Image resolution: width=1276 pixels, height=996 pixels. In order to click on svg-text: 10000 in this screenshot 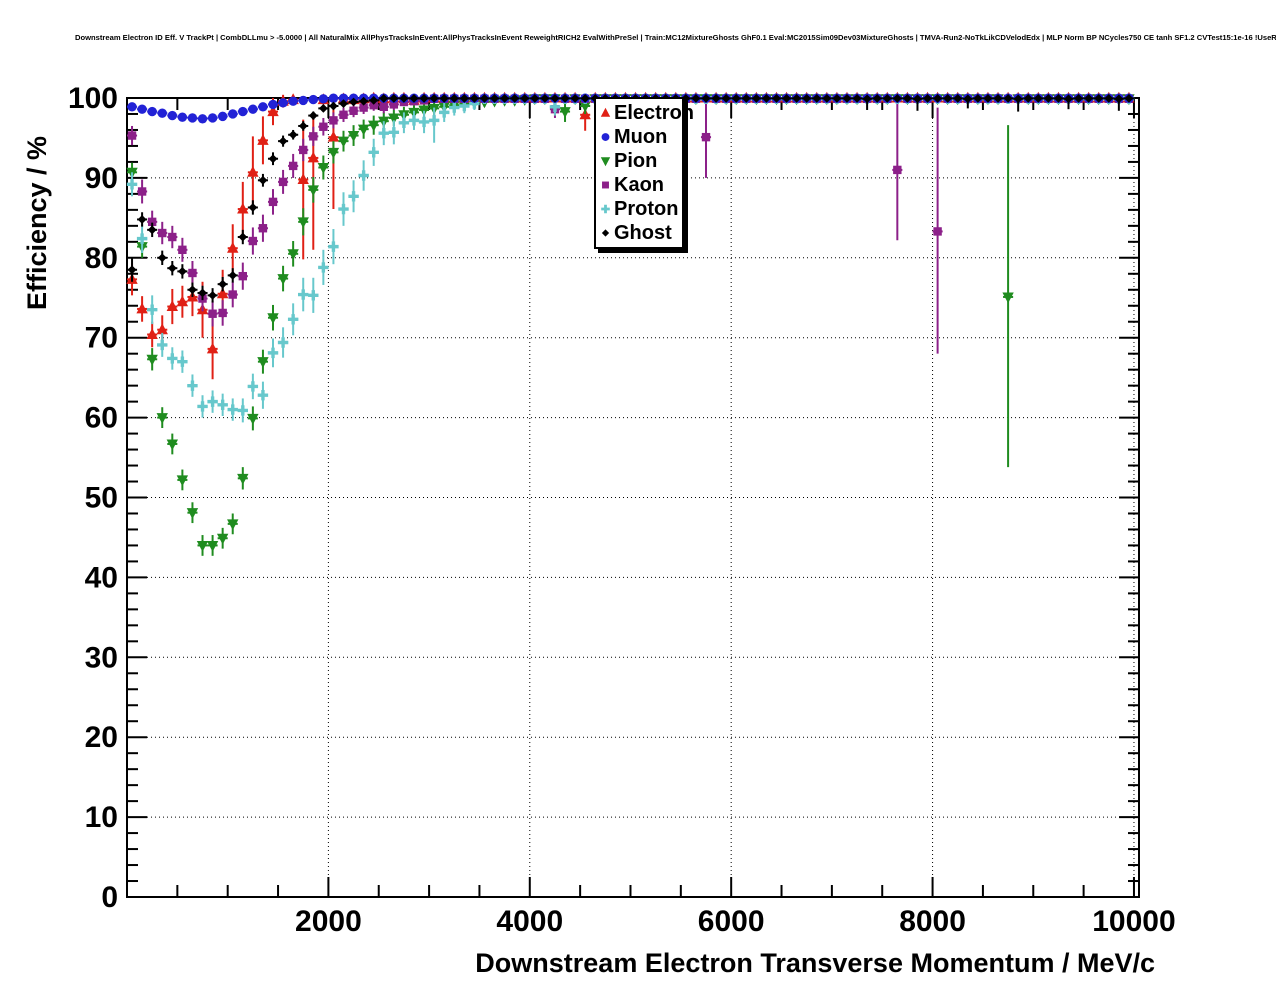, I will do `click(1133, 921)`.